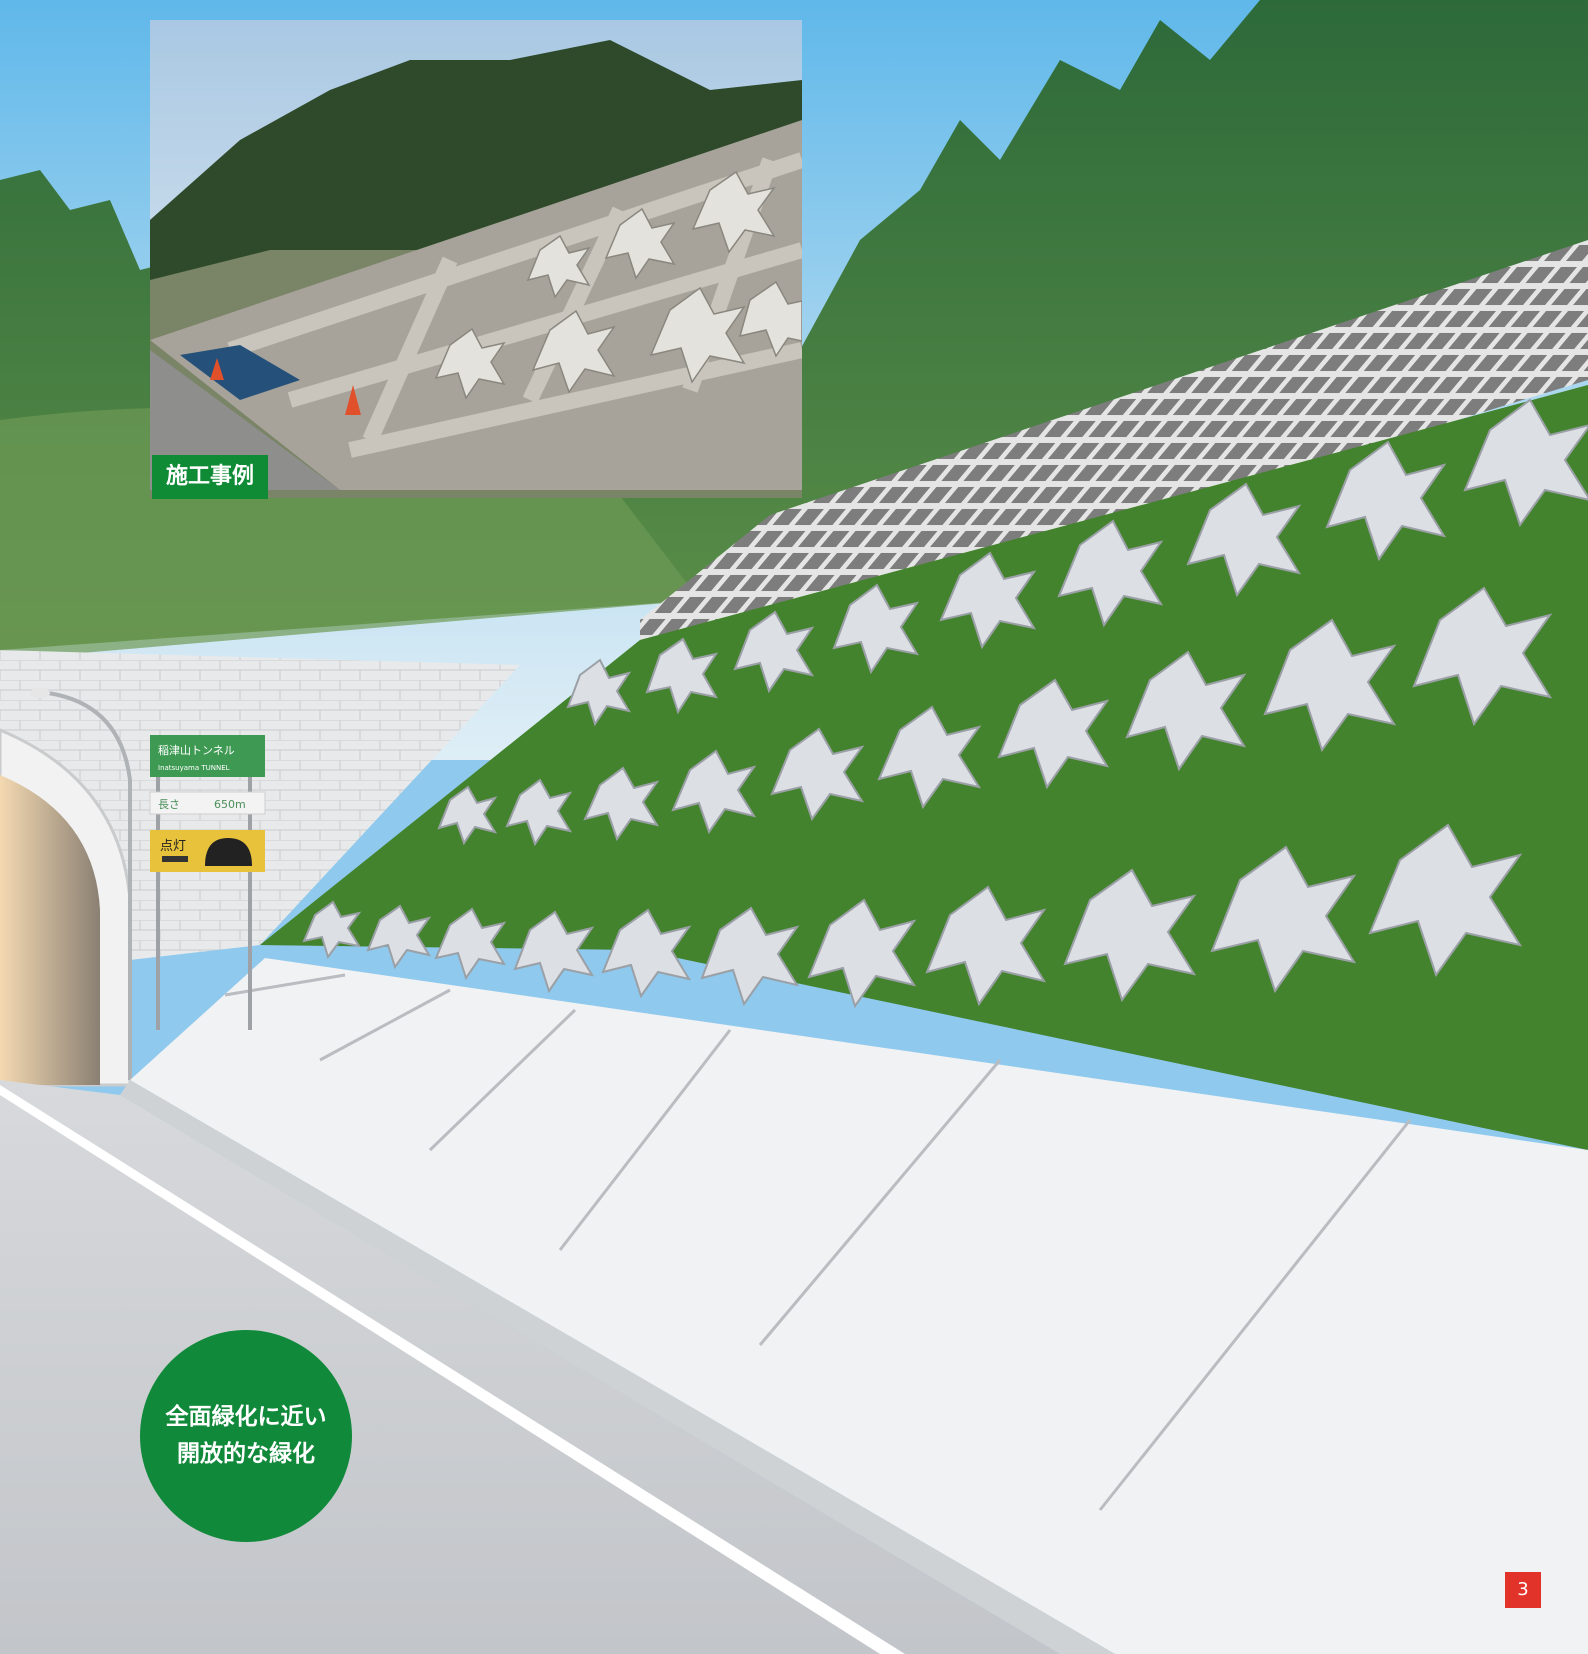  I want to click on callout-line-2: 開放的な緑化, so click(246, 1454).